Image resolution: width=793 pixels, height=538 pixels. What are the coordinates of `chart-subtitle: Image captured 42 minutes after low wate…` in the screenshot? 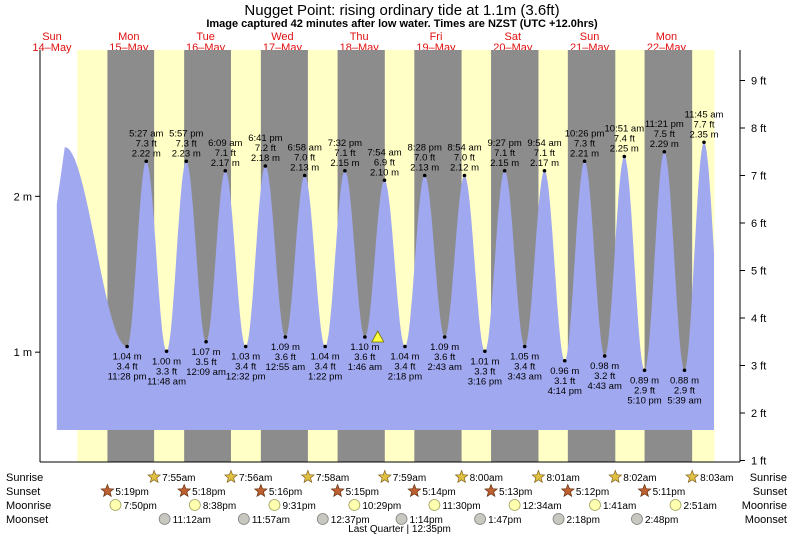 It's located at (402, 24).